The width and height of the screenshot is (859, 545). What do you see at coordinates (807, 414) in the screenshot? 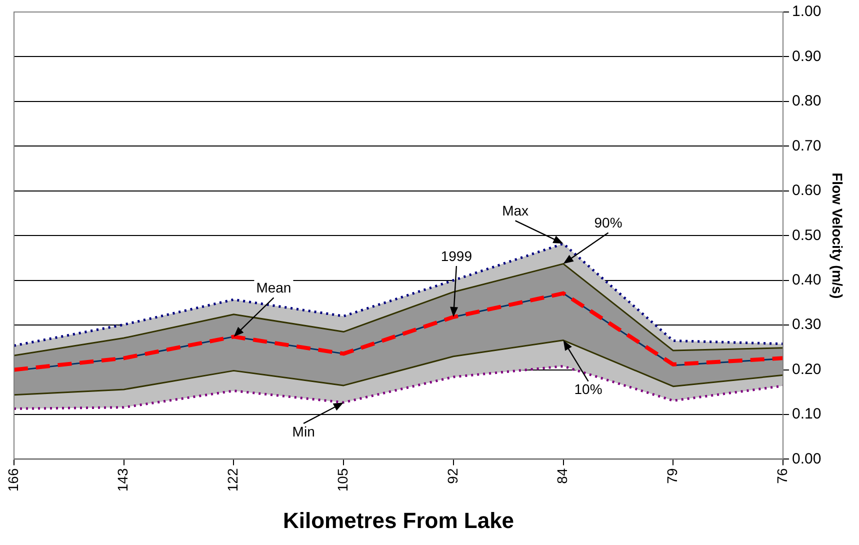
I see `y-tick-label: 0.10` at bounding box center [807, 414].